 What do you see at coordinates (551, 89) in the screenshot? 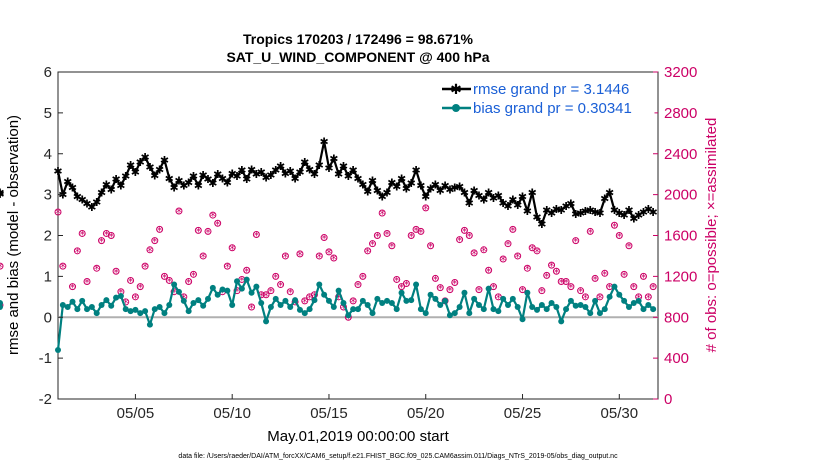
I see `legend-rmse-label: rmse grand pr = 3.1446` at bounding box center [551, 89].